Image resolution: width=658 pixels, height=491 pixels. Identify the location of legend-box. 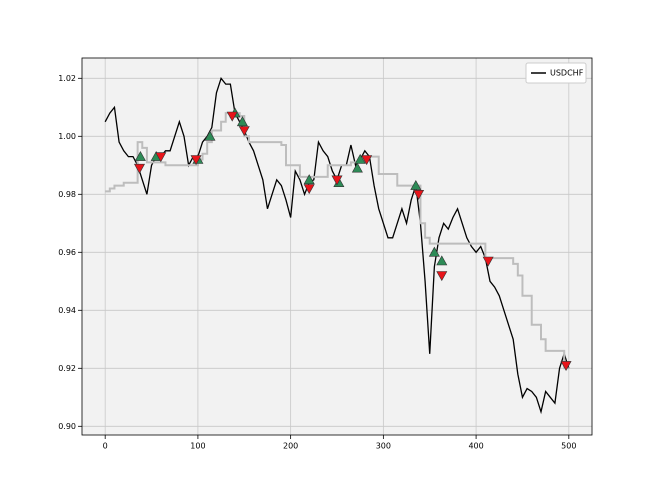
(556, 73).